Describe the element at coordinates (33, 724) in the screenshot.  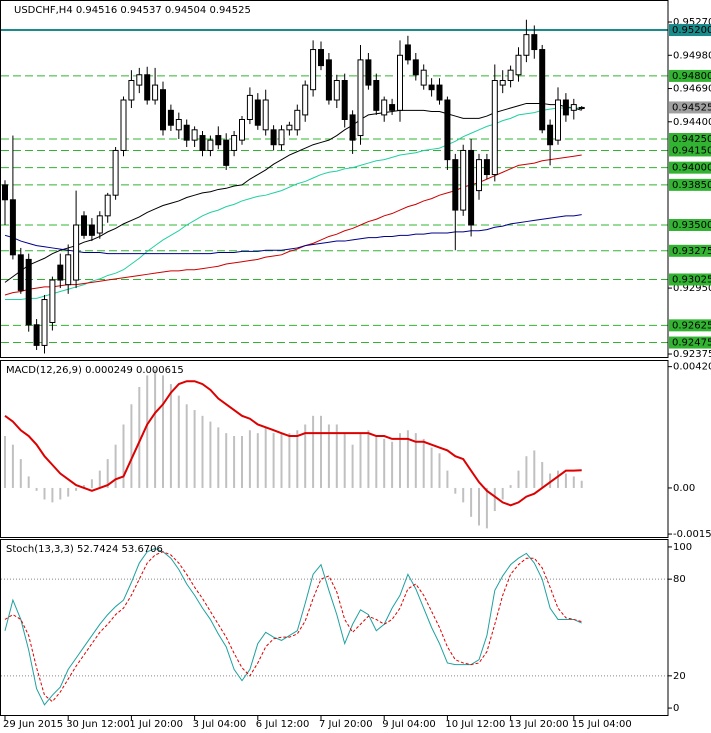
I see `x-tick-label: 29 Jun 2015` at that location.